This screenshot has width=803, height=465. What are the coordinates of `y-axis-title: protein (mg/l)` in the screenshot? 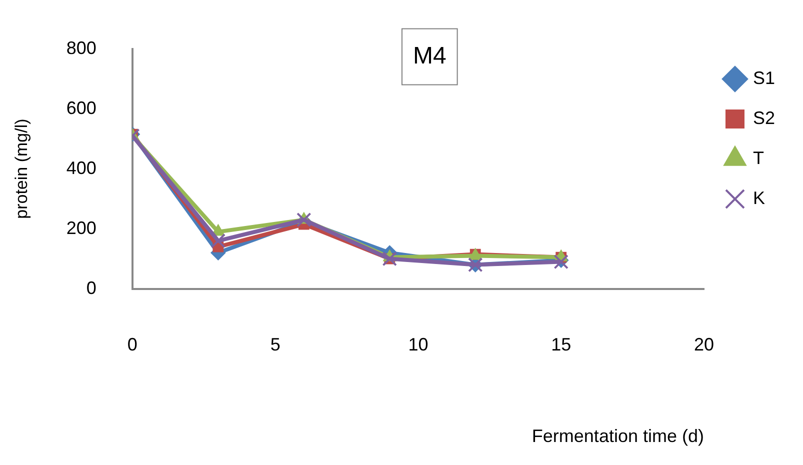 It's located at (21, 168).